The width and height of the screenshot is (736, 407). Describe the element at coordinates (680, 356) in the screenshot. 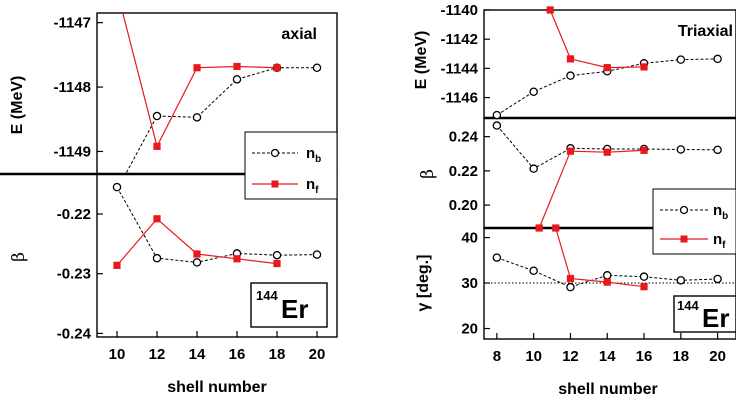

I see `triaxial-xtick-label: 18` at that location.